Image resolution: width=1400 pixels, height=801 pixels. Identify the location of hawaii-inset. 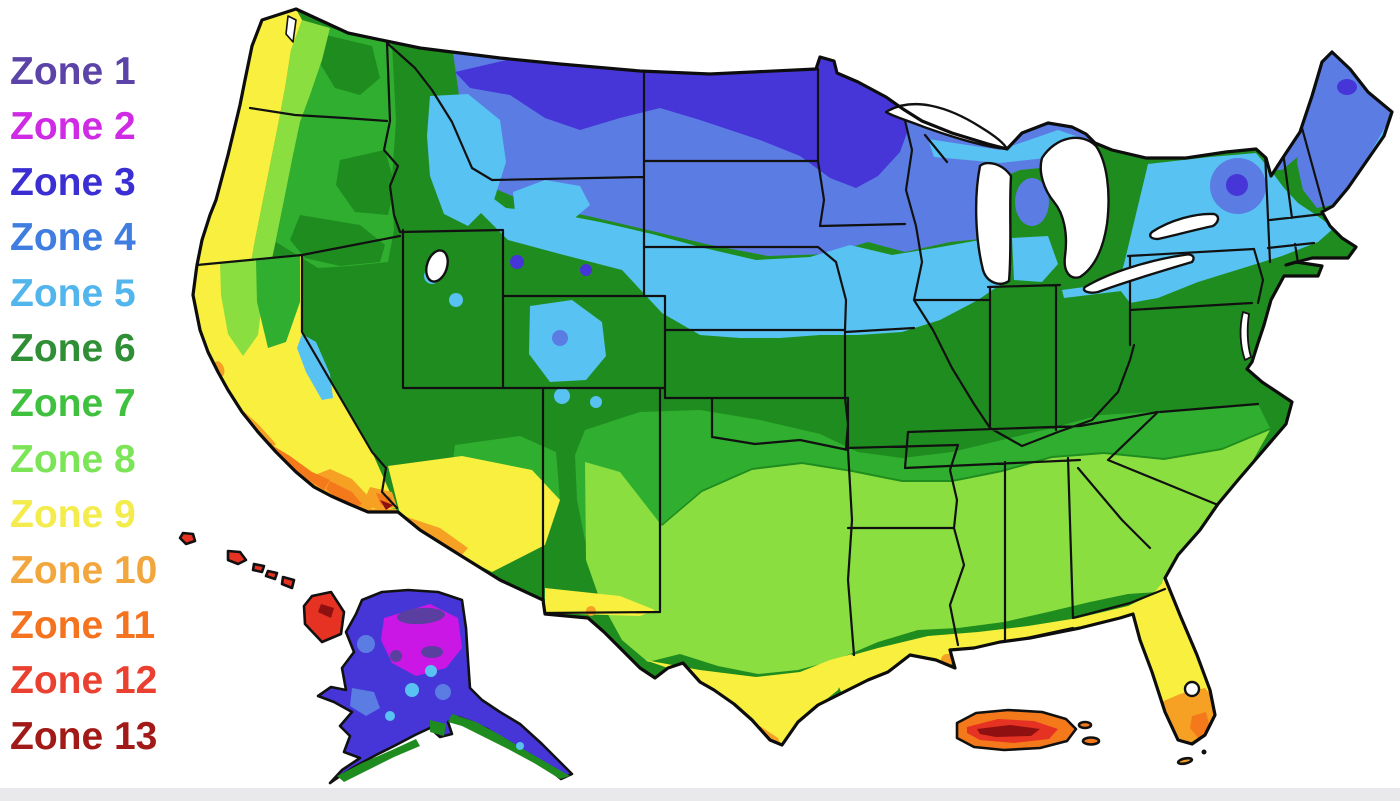
(262, 587).